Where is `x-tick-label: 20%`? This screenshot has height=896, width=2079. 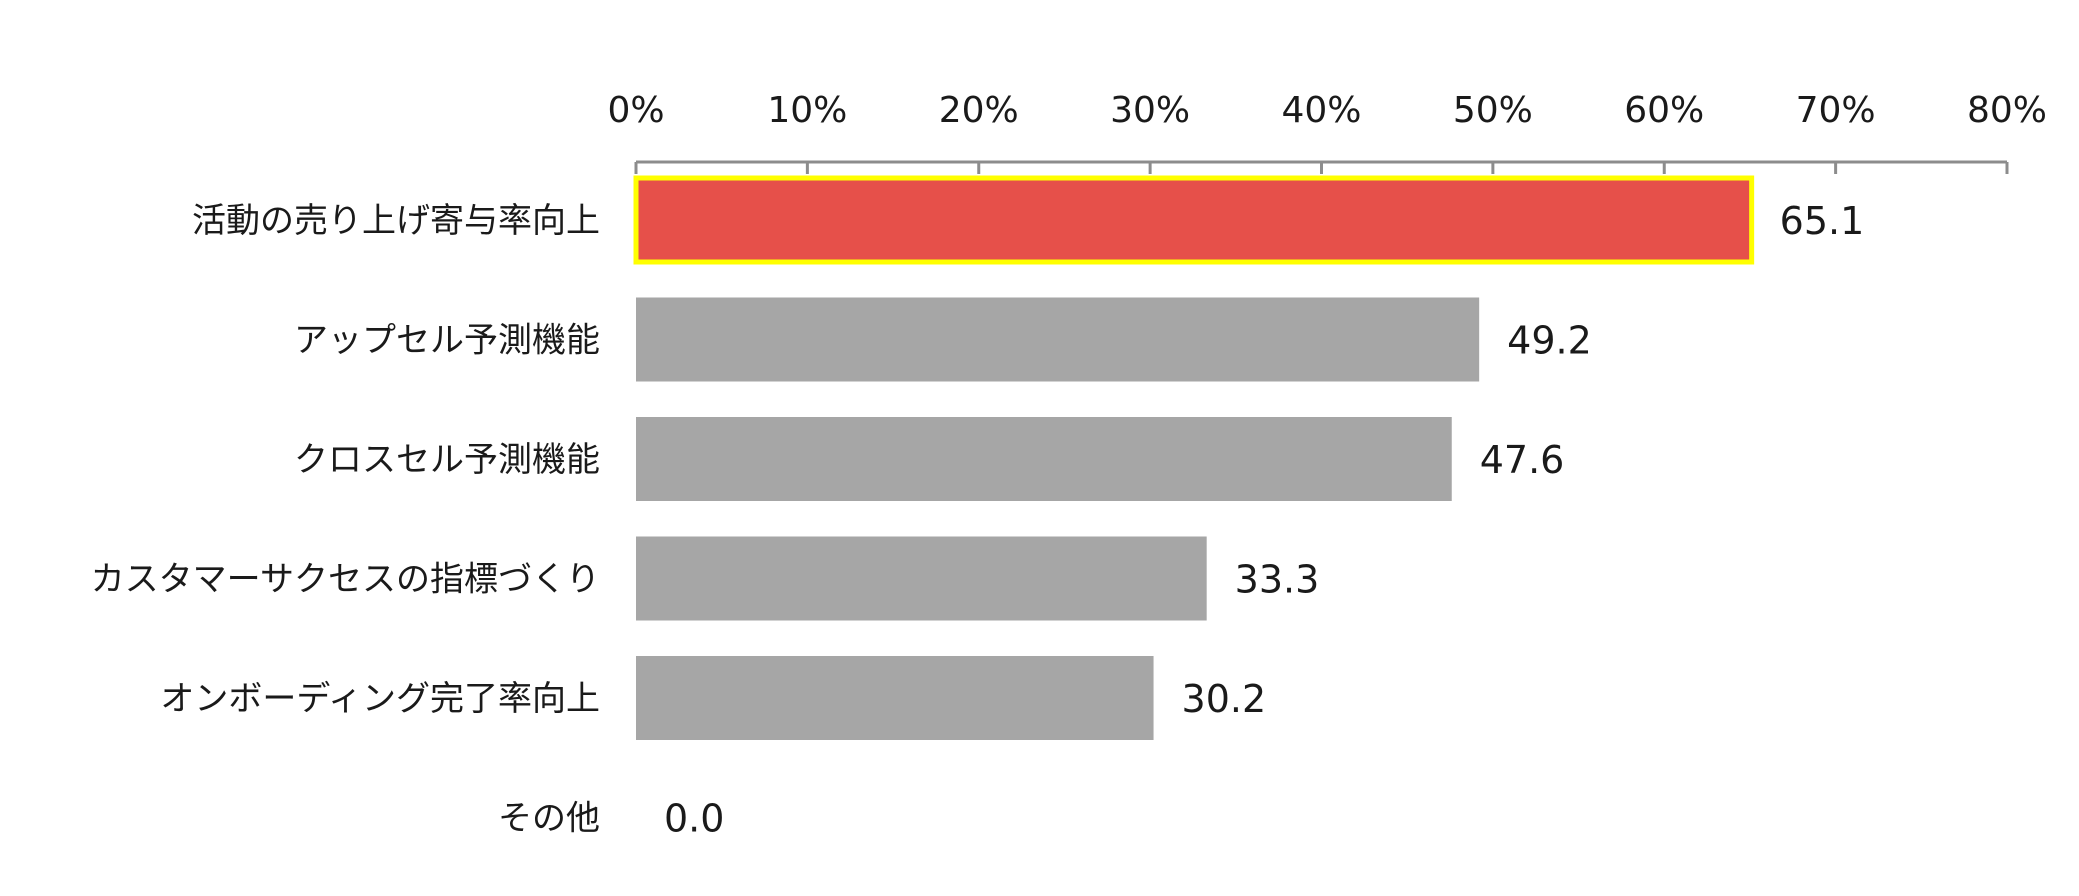
x-tick-label: 20% is located at coordinates (979, 110).